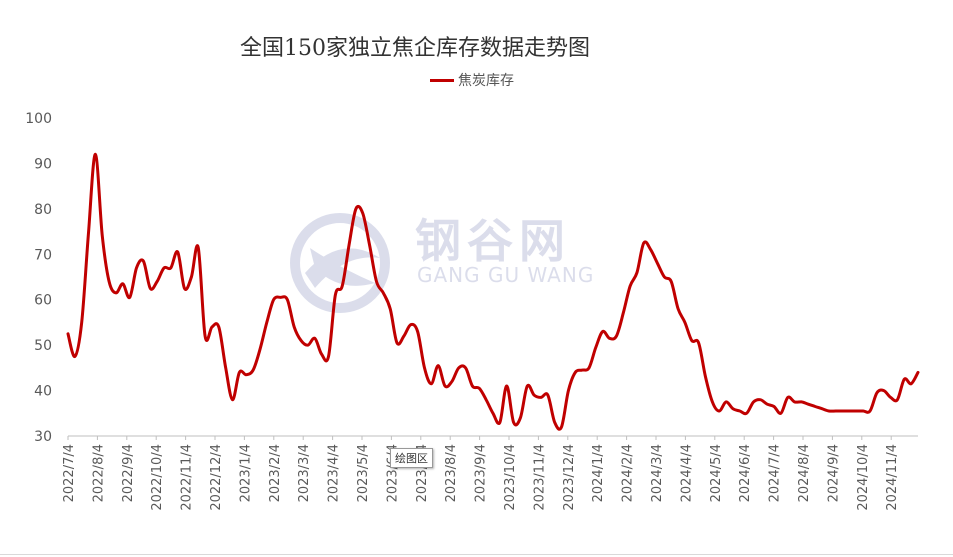 This screenshot has height=557, width=953. Describe the element at coordinates (157, 477) in the screenshot. I see `x-tick-label: 2022/10/4` at that location.